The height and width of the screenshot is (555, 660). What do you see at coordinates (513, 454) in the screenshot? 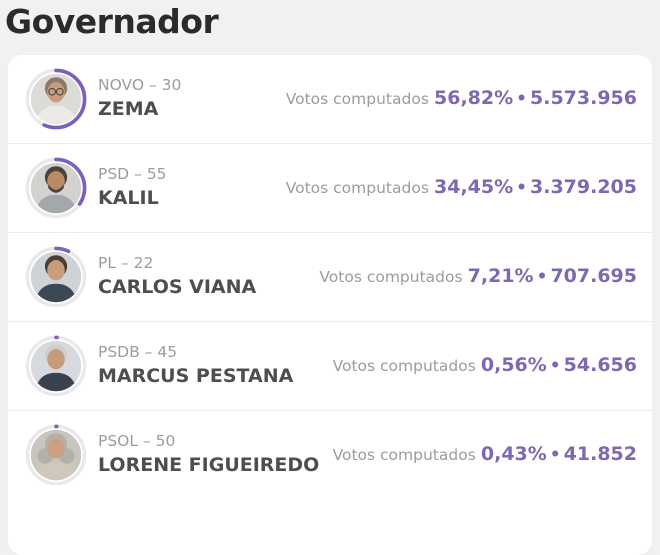
I see `vote-percent: 0,43%` at bounding box center [513, 454].